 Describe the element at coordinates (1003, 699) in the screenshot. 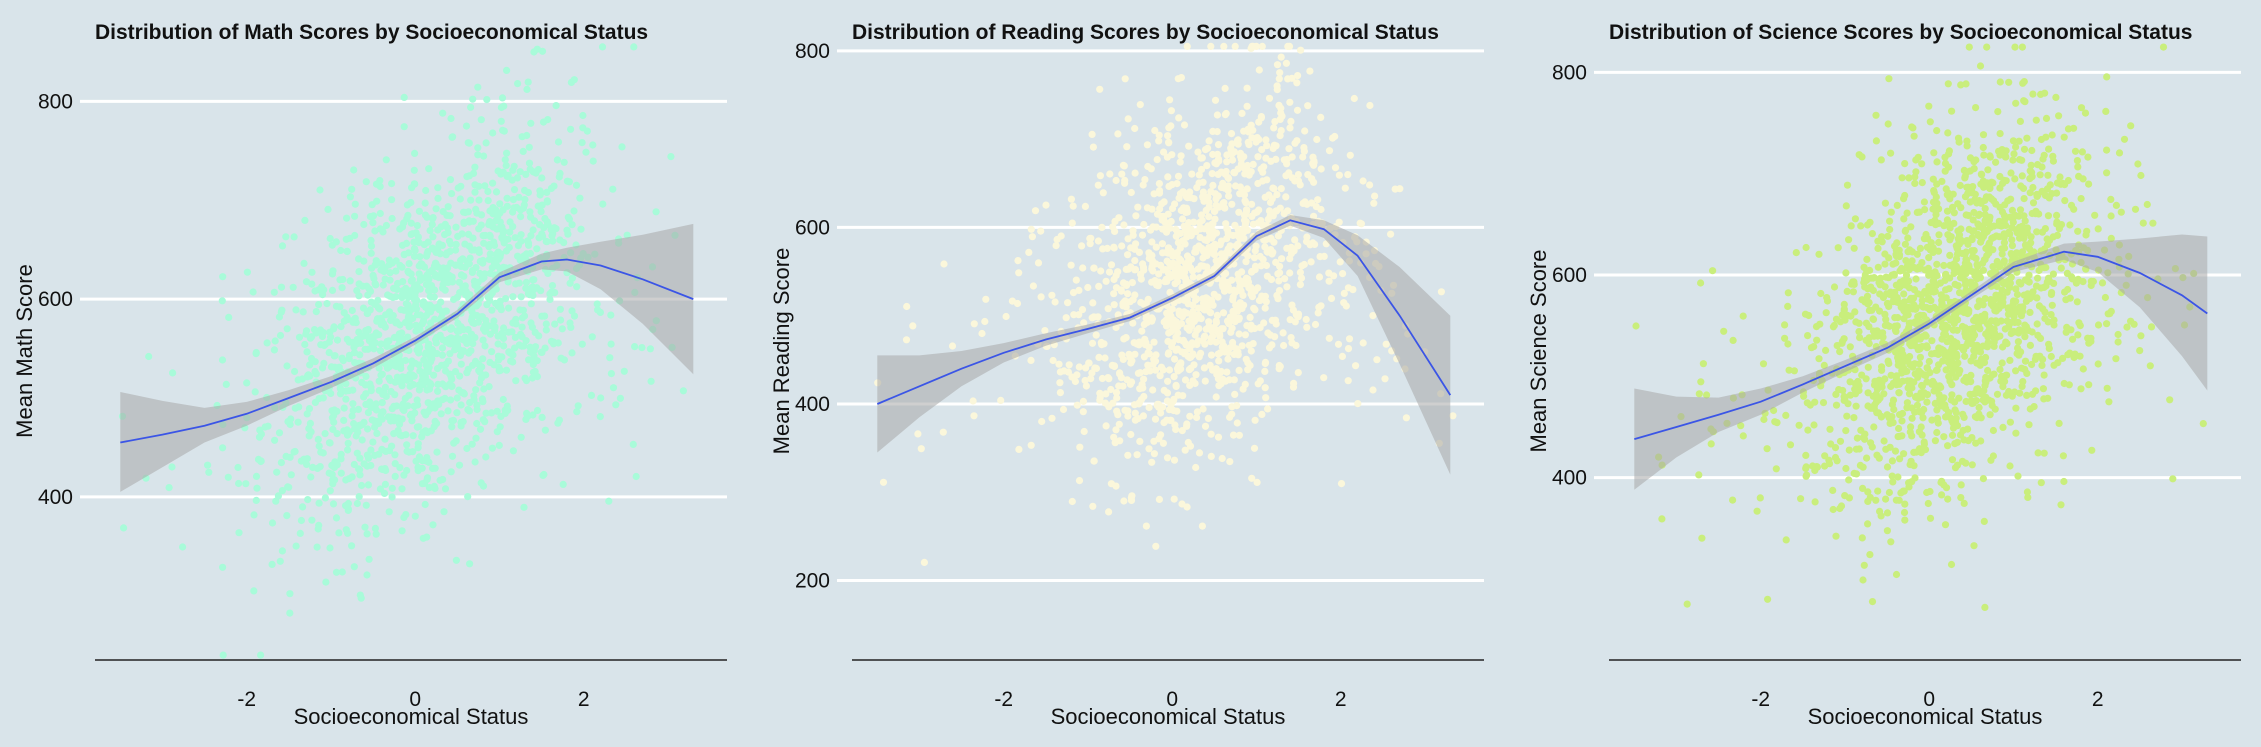

I see `reading-x-tick-label: -2` at that location.